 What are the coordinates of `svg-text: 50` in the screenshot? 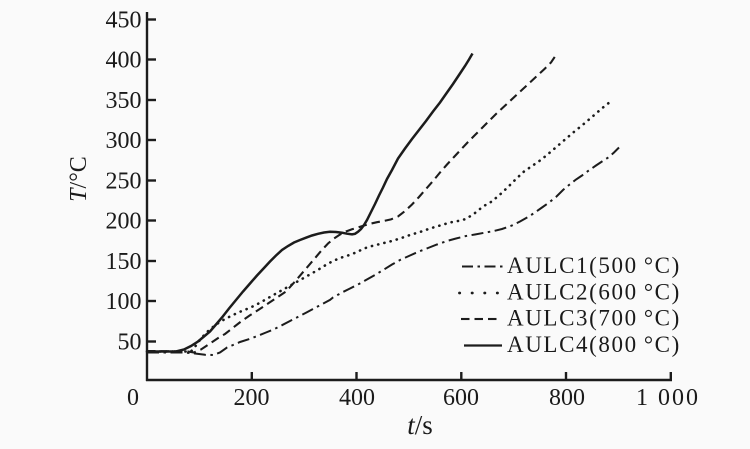 It's located at (130, 343).